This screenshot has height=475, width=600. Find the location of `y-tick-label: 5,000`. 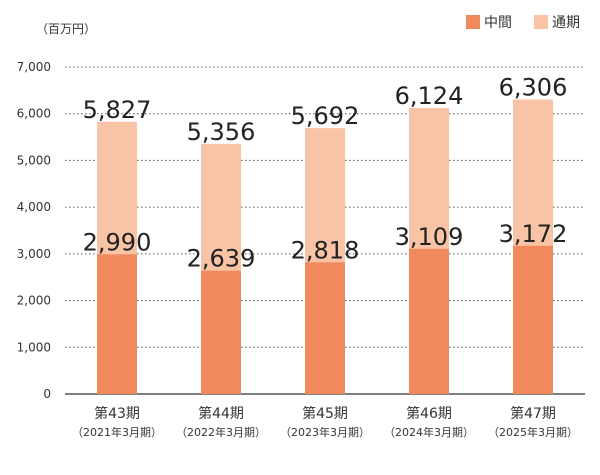

y-tick-label: 5,000 is located at coordinates (34, 160).